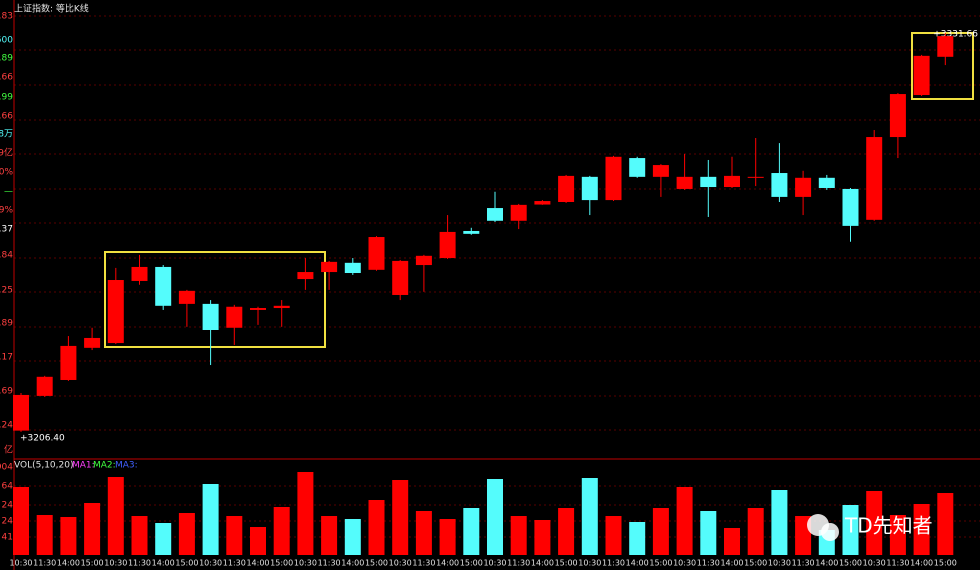  Describe the element at coordinates (51, 9) in the screenshot. I see `chart-title: 上证指数: 等比K线` at that location.